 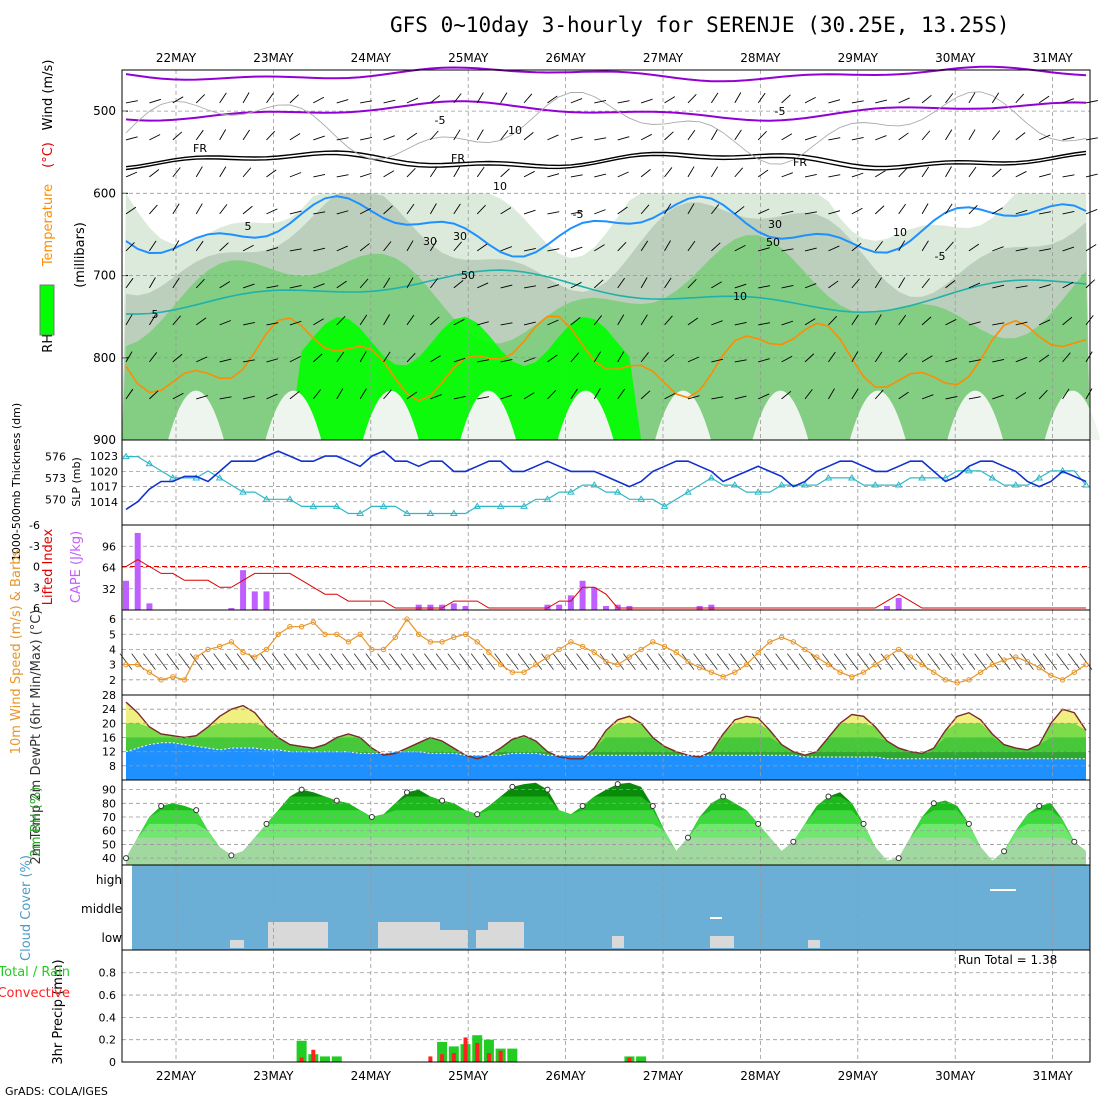 I want to click on rh-tick-label: 90, so click(x=109, y=790).